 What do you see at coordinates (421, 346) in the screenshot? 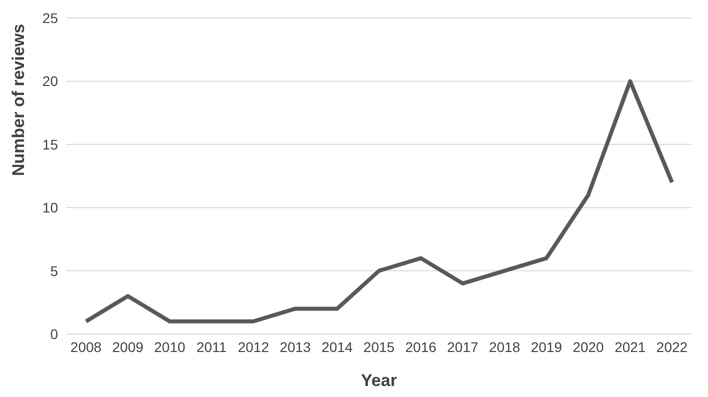
I see `x-tick-label: 2016` at bounding box center [421, 346].